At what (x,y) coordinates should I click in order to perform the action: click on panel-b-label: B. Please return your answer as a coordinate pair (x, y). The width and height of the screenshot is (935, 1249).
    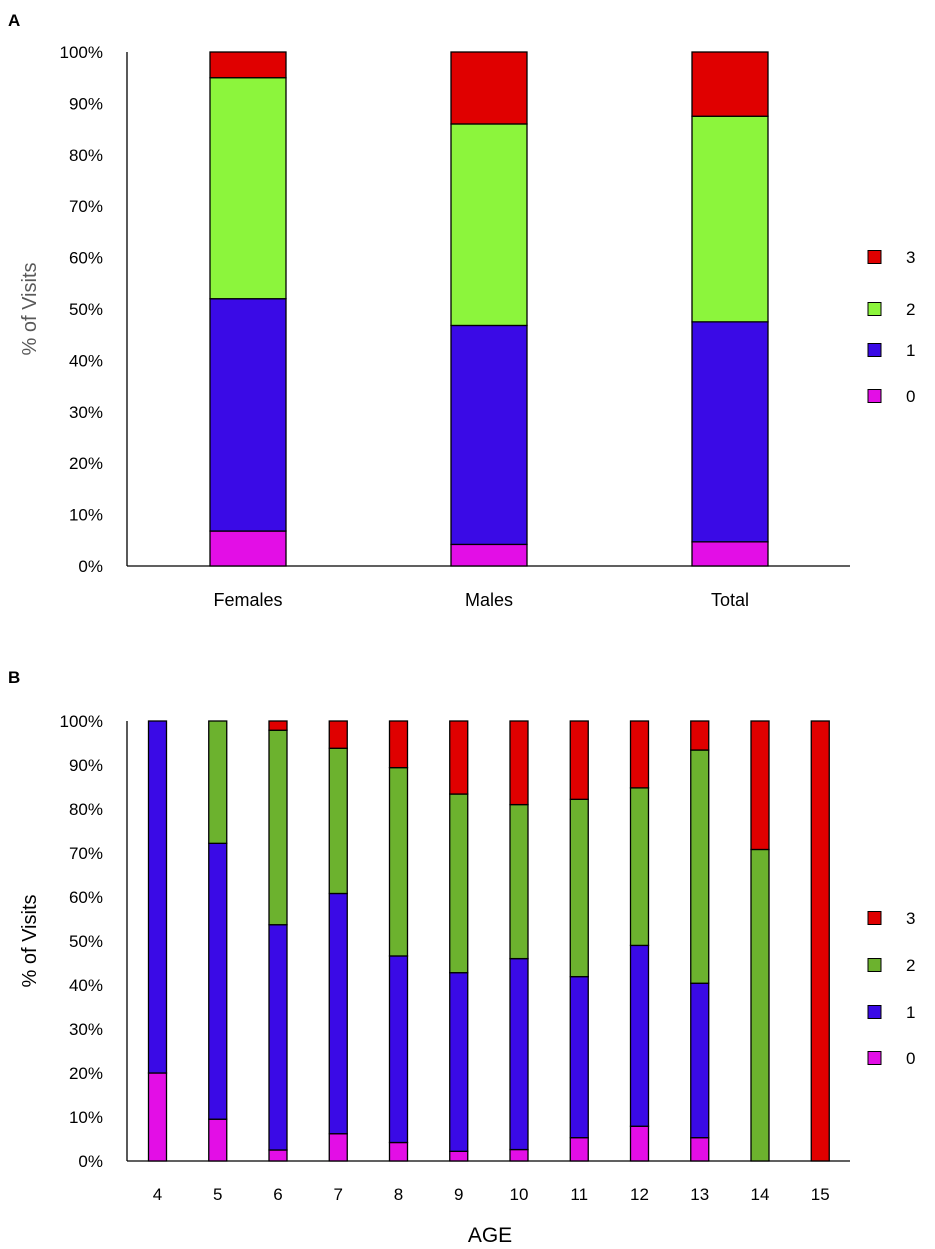
    Looking at the image, I should click on (14, 677).